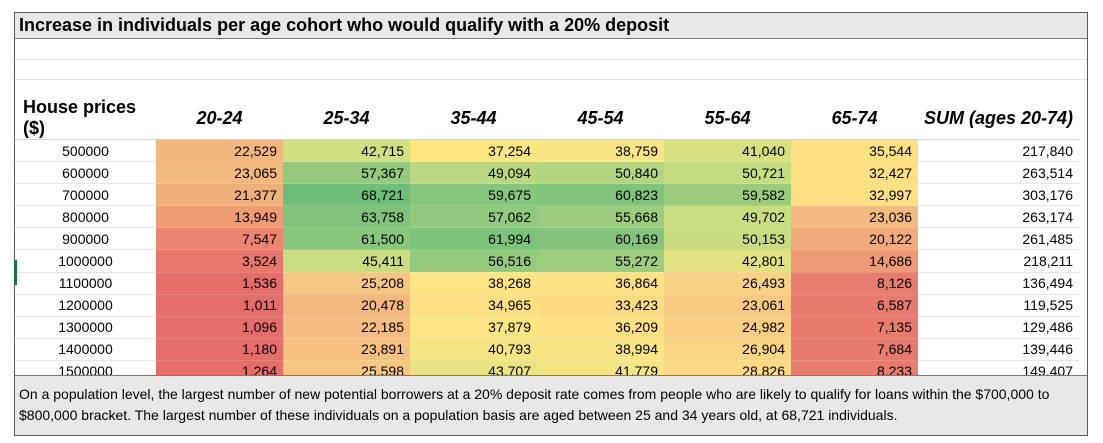  Describe the element at coordinates (998, 173) in the screenshot. I see `cell-sum: 263,514` at that location.